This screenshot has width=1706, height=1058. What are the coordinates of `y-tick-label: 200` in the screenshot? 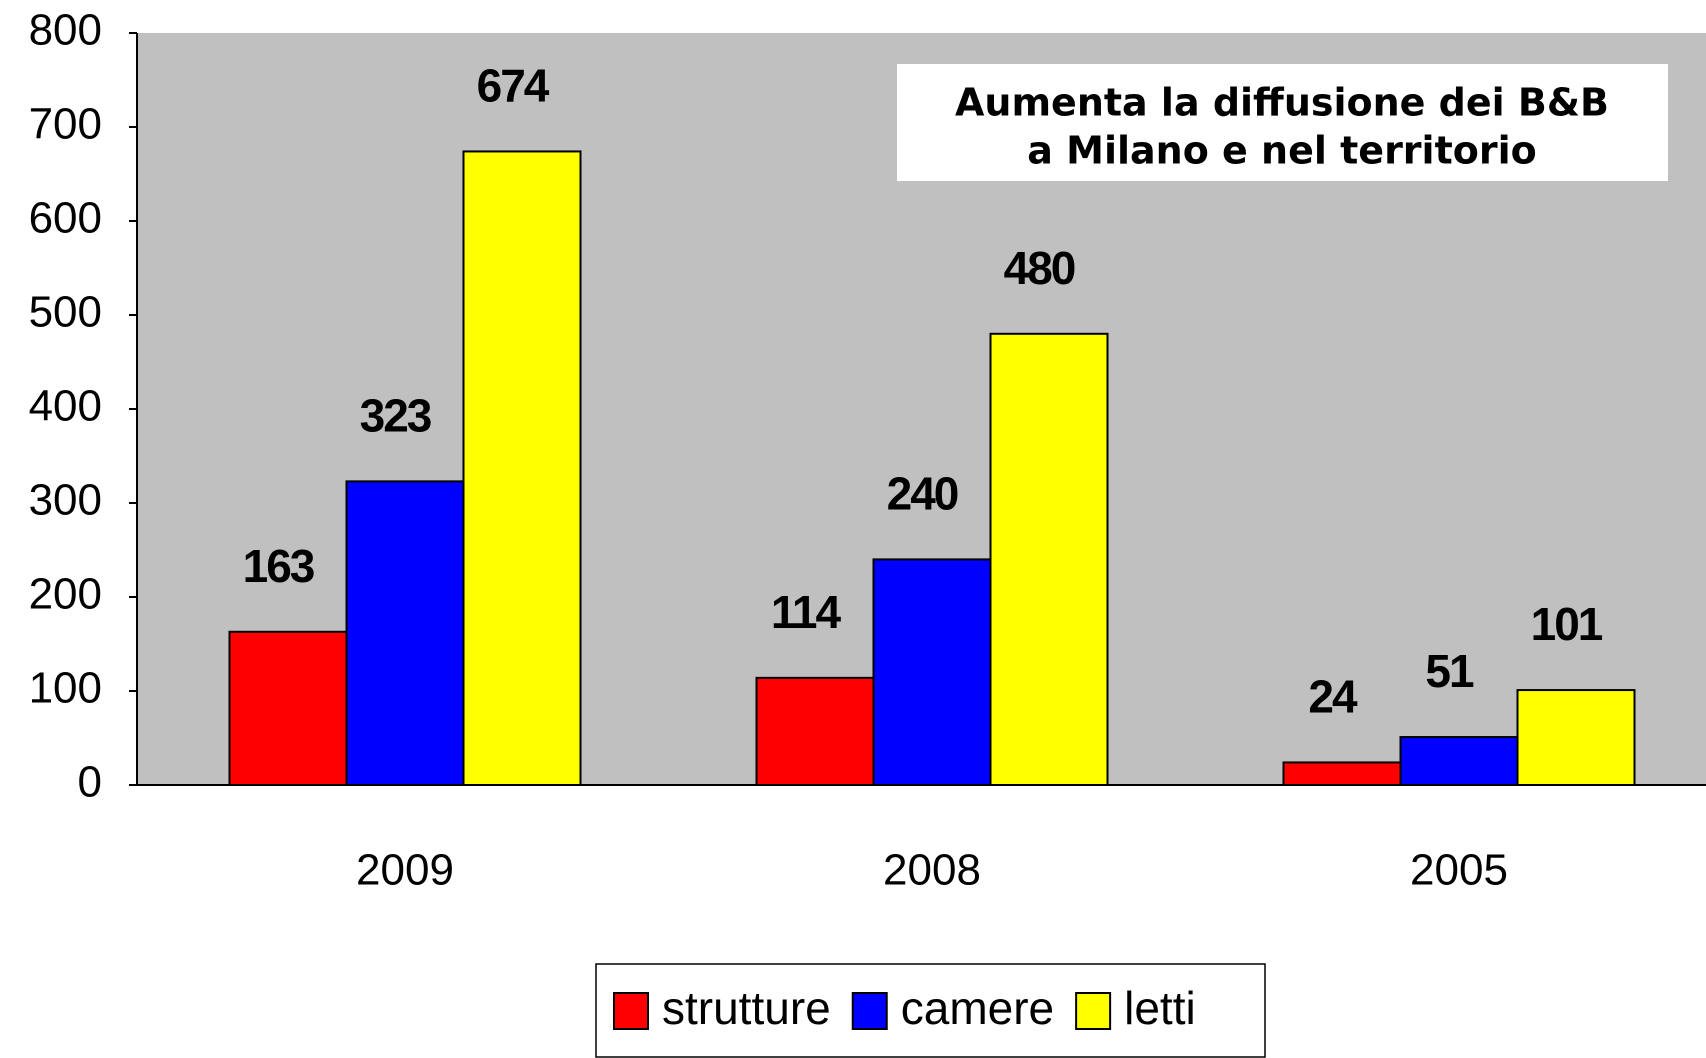 It's located at (65, 594).